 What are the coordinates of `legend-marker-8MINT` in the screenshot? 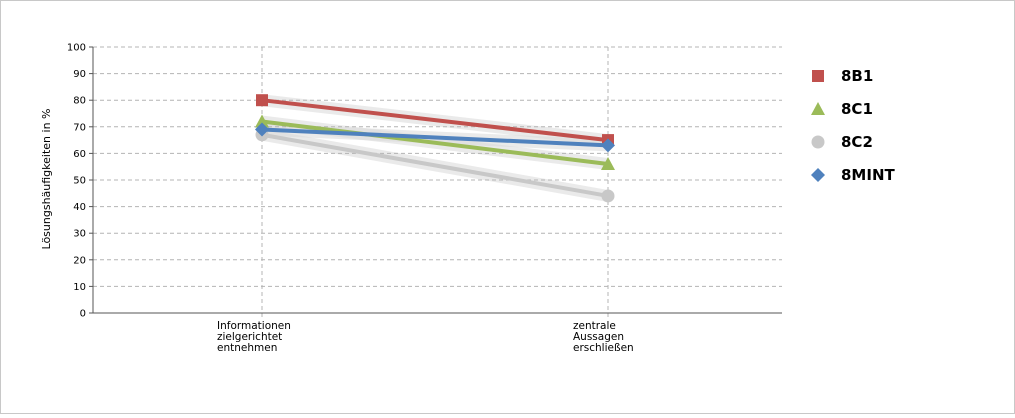 It's located at (818, 175).